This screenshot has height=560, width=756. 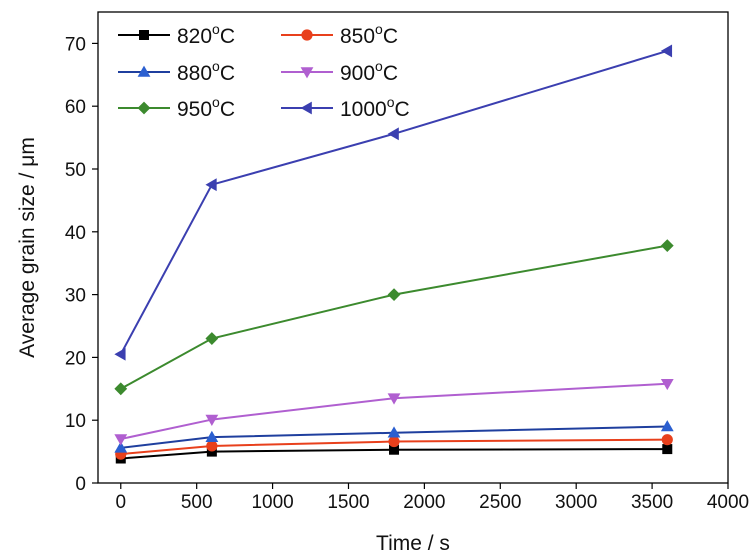 What do you see at coordinates (728, 502) in the screenshot?
I see `x-tick-label: 4000` at bounding box center [728, 502].